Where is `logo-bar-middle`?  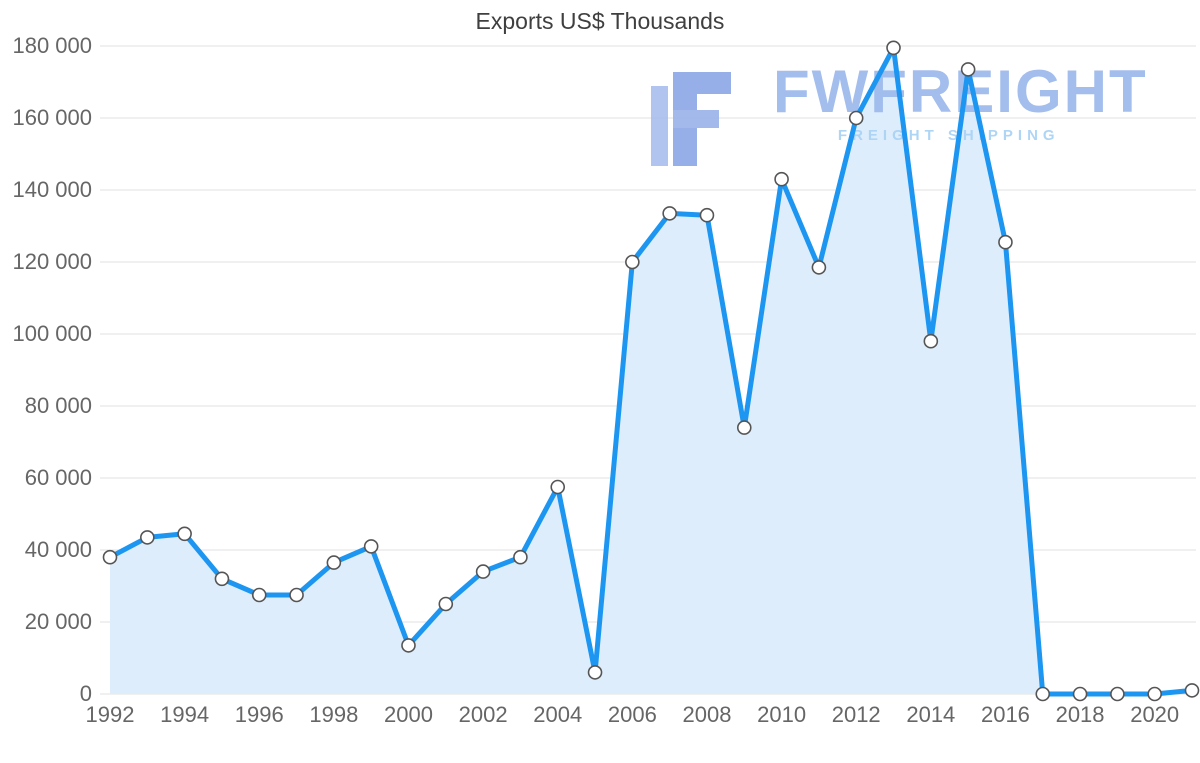 logo-bar-middle is located at coordinates (696, 119).